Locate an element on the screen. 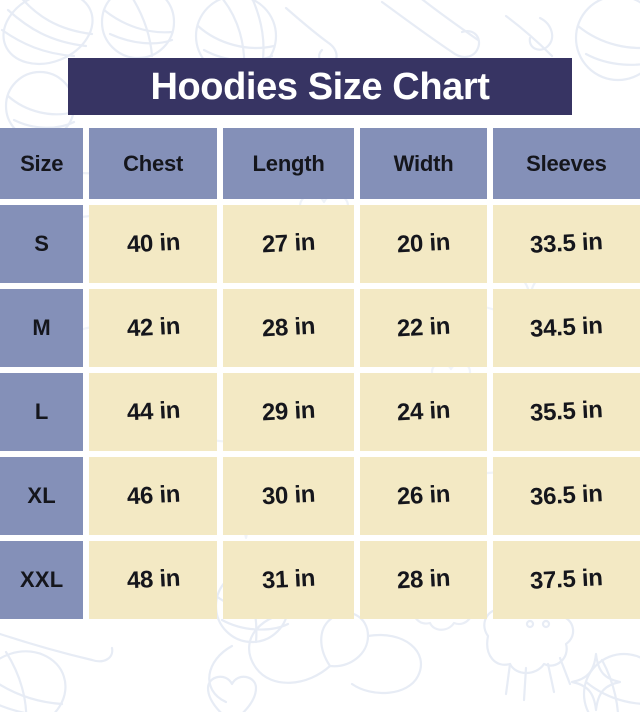 The image size is (640, 712). cell-length: 27 in is located at coordinates (288, 244).